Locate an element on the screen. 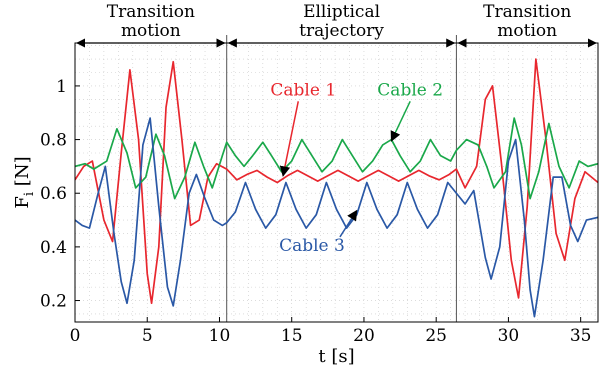  phase-label-0-line1: Transition is located at coordinates (151, 12).